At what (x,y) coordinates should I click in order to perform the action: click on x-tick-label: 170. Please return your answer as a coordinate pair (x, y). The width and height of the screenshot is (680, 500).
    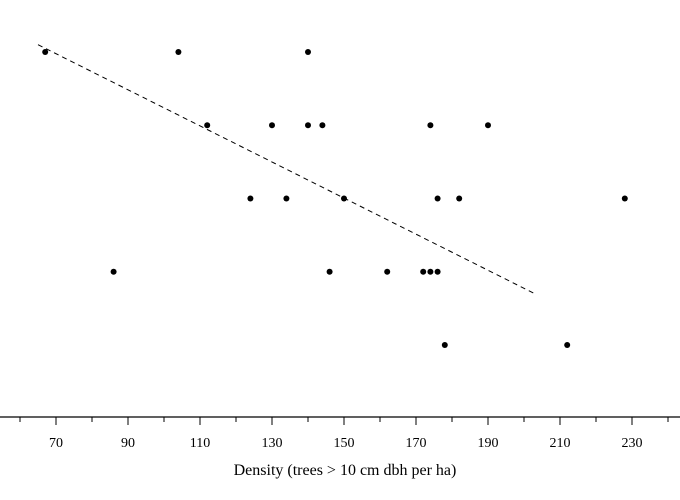
    Looking at the image, I should click on (416, 443).